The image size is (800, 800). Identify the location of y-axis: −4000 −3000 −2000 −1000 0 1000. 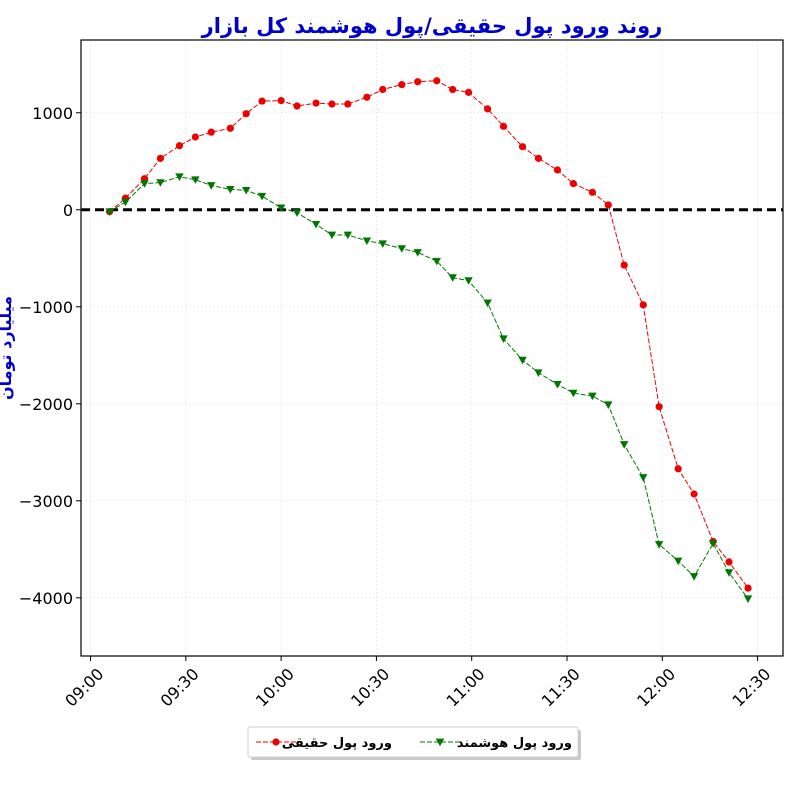
(50, 356).